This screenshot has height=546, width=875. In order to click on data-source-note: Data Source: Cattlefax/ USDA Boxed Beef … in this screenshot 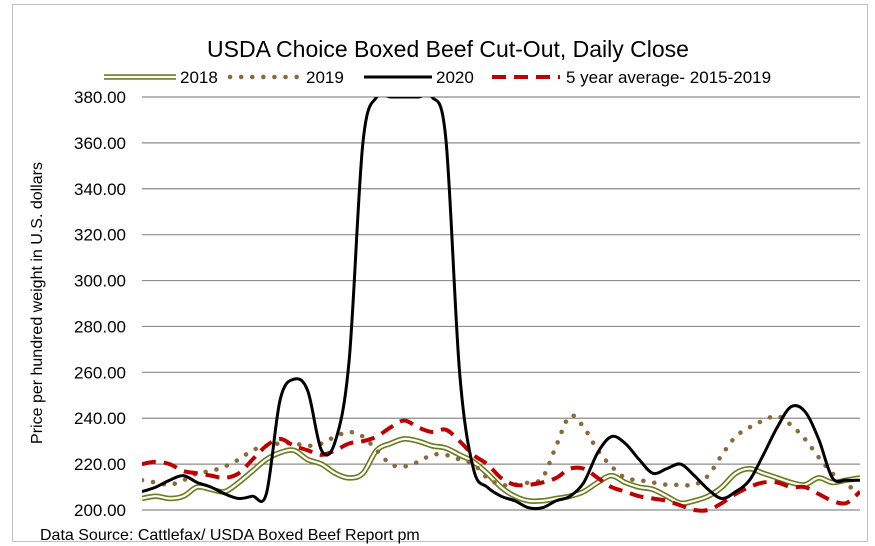, I will do `click(230, 535)`.